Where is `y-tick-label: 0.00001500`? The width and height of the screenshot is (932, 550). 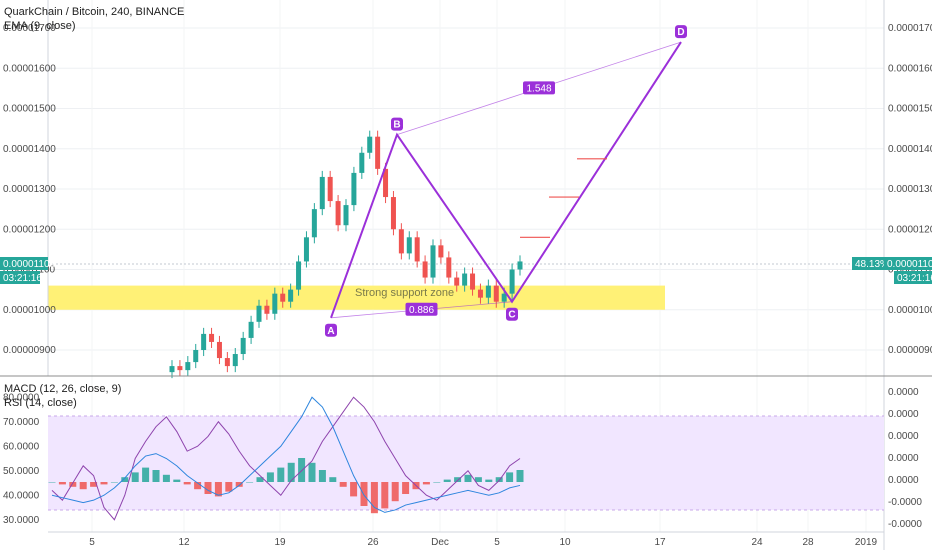 y-tick-label: 0.00001500 is located at coordinates (29, 109).